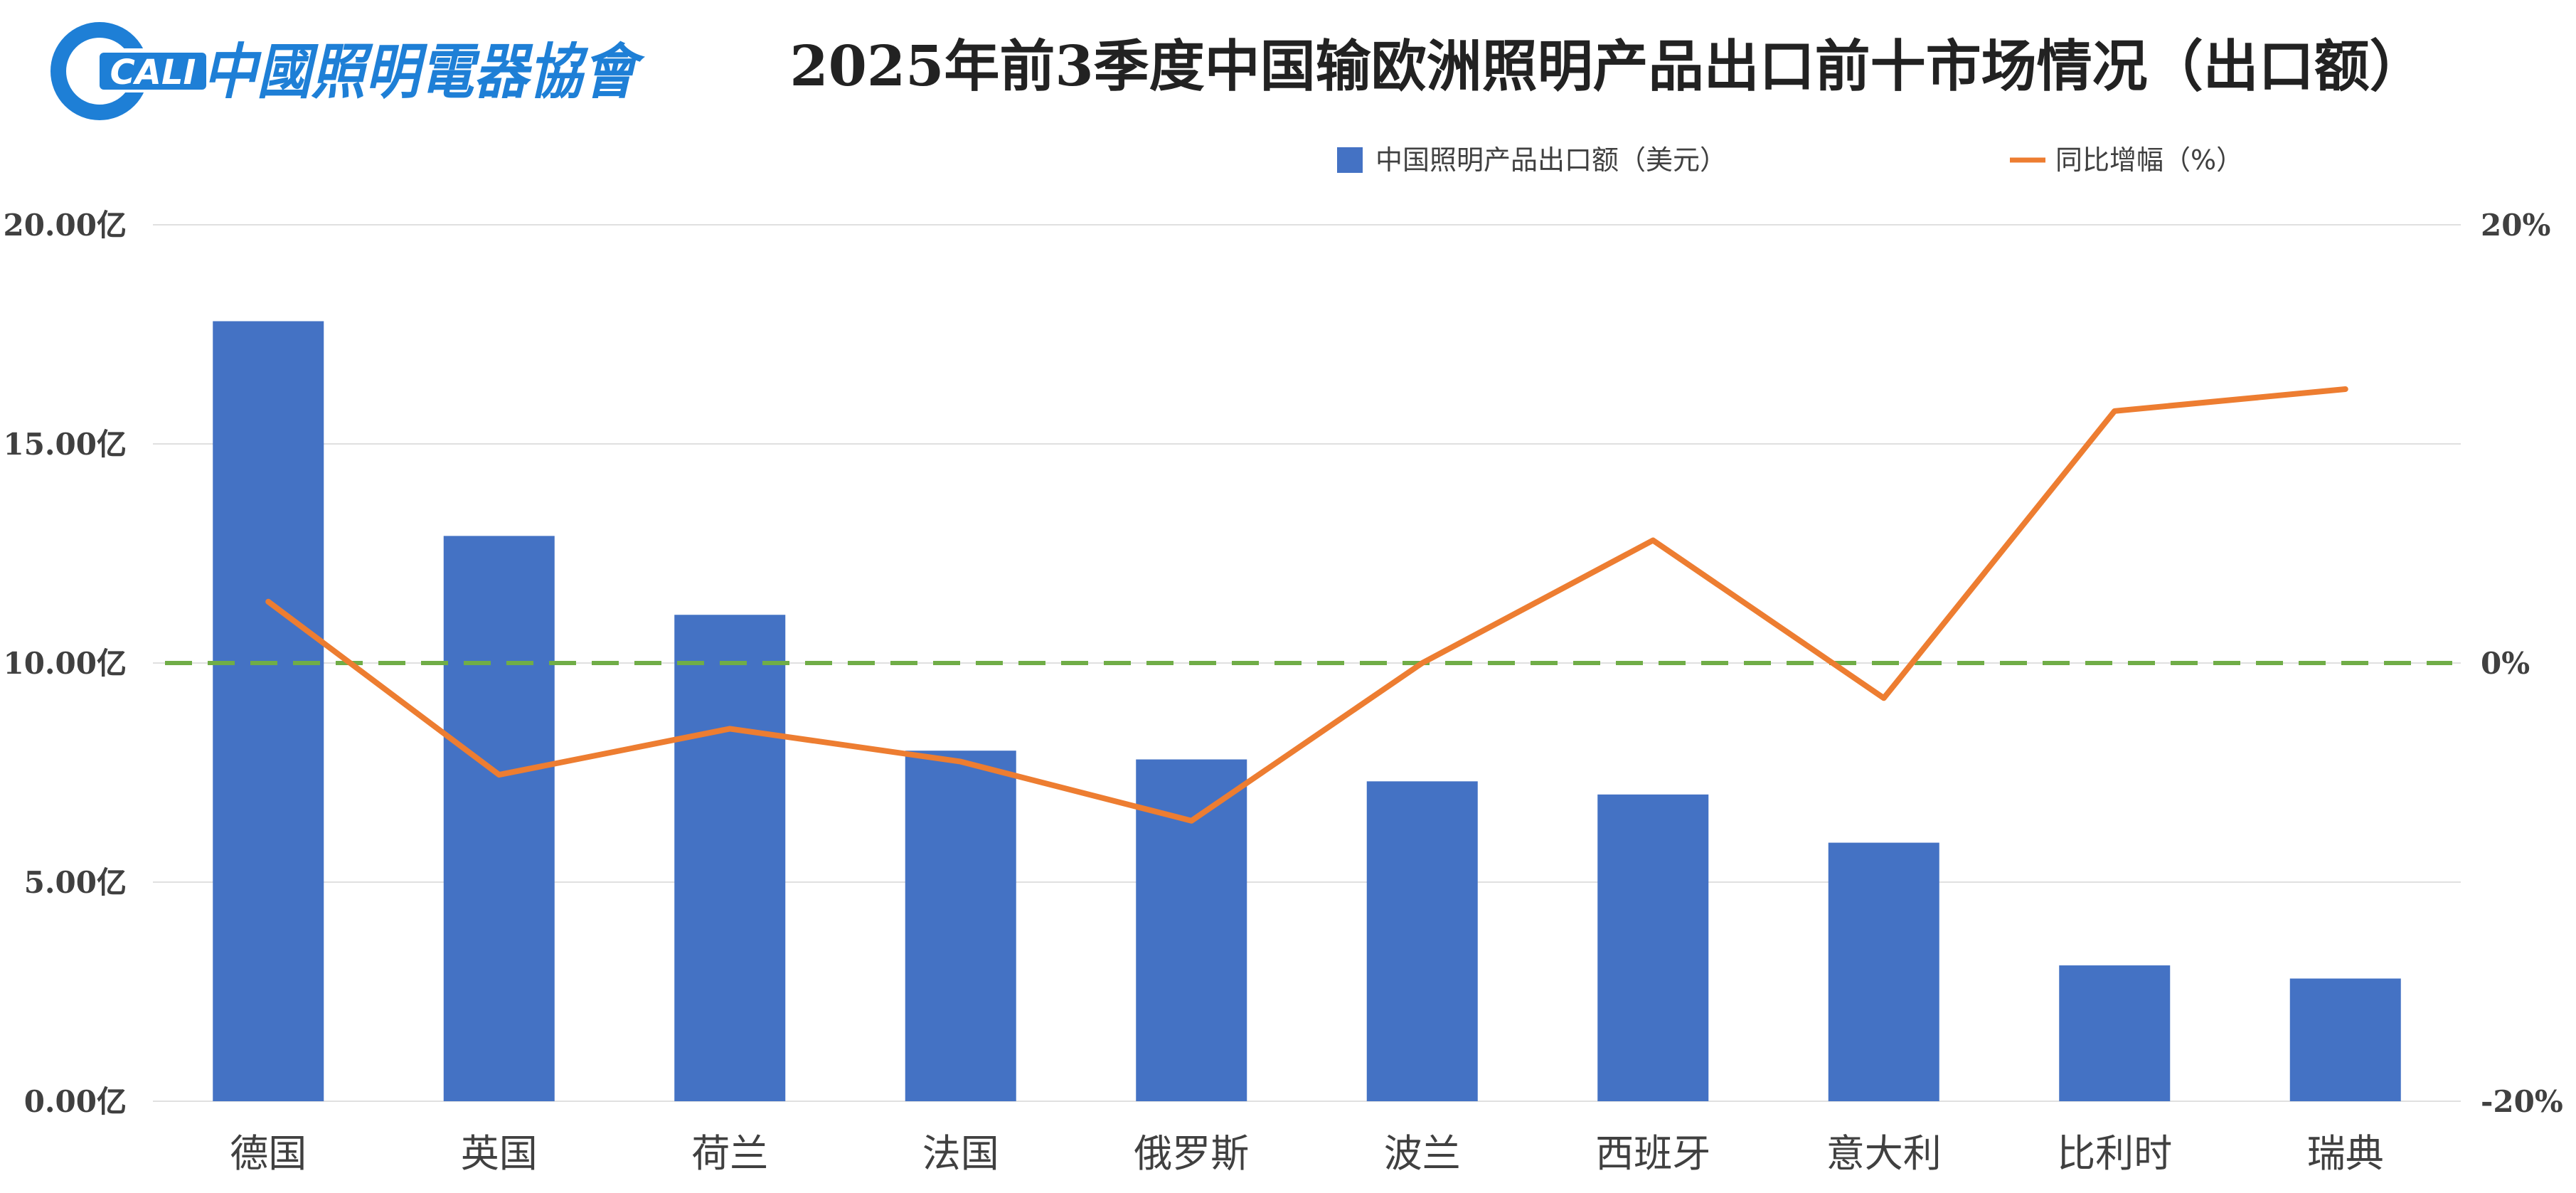  I want to click on category-label: 德国, so click(268, 1153).